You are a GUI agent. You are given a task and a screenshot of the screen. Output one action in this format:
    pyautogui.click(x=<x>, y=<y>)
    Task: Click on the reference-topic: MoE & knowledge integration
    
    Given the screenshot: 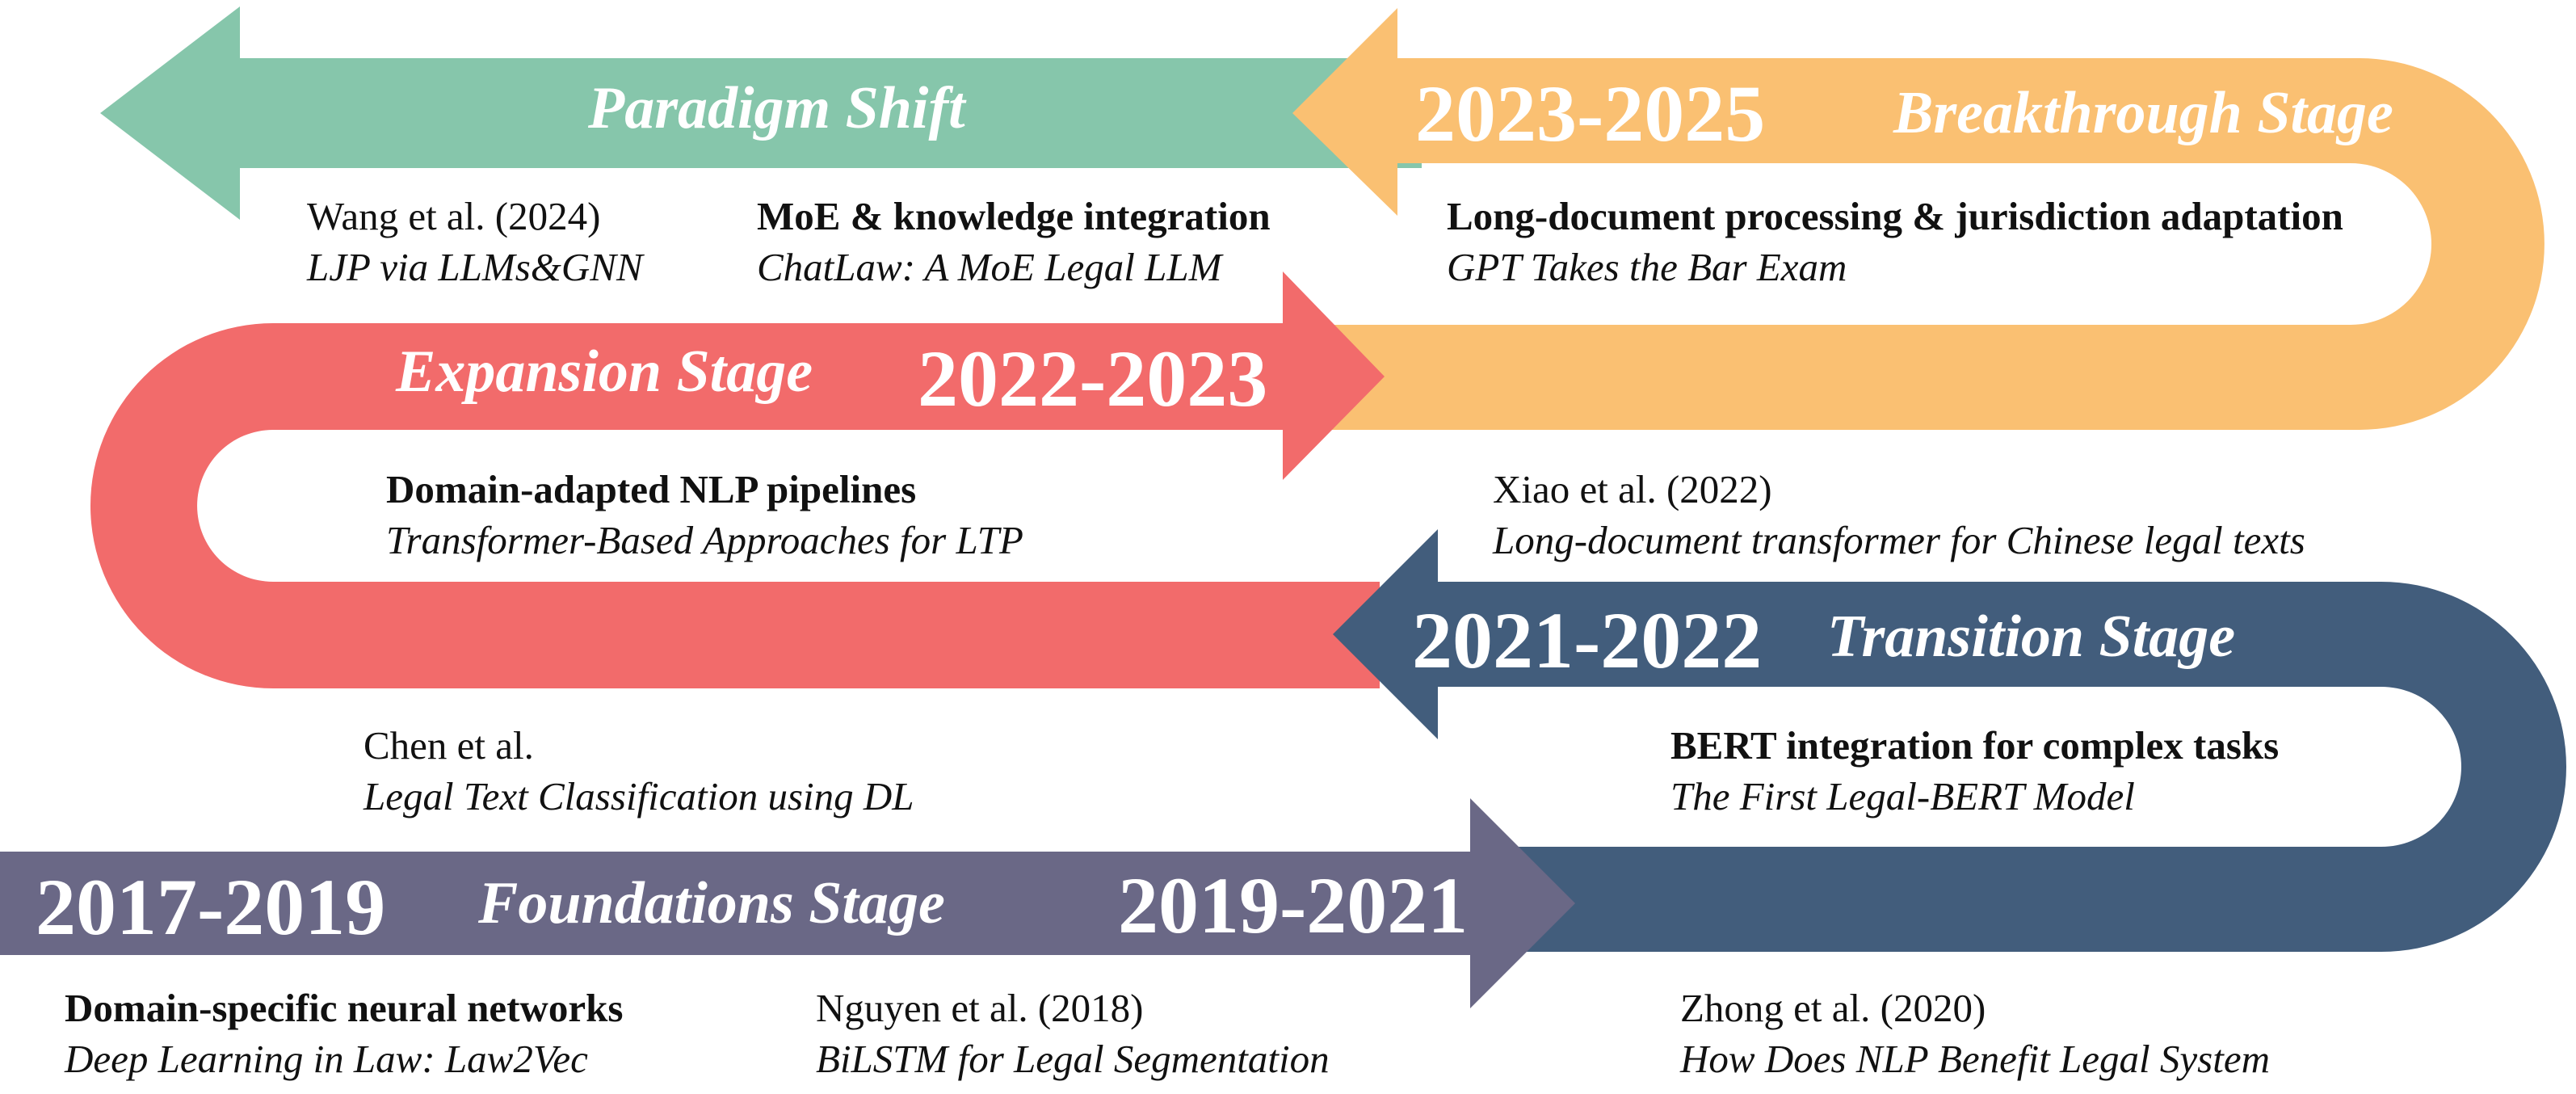 What is the action you would take?
    pyautogui.click(x=1014, y=216)
    